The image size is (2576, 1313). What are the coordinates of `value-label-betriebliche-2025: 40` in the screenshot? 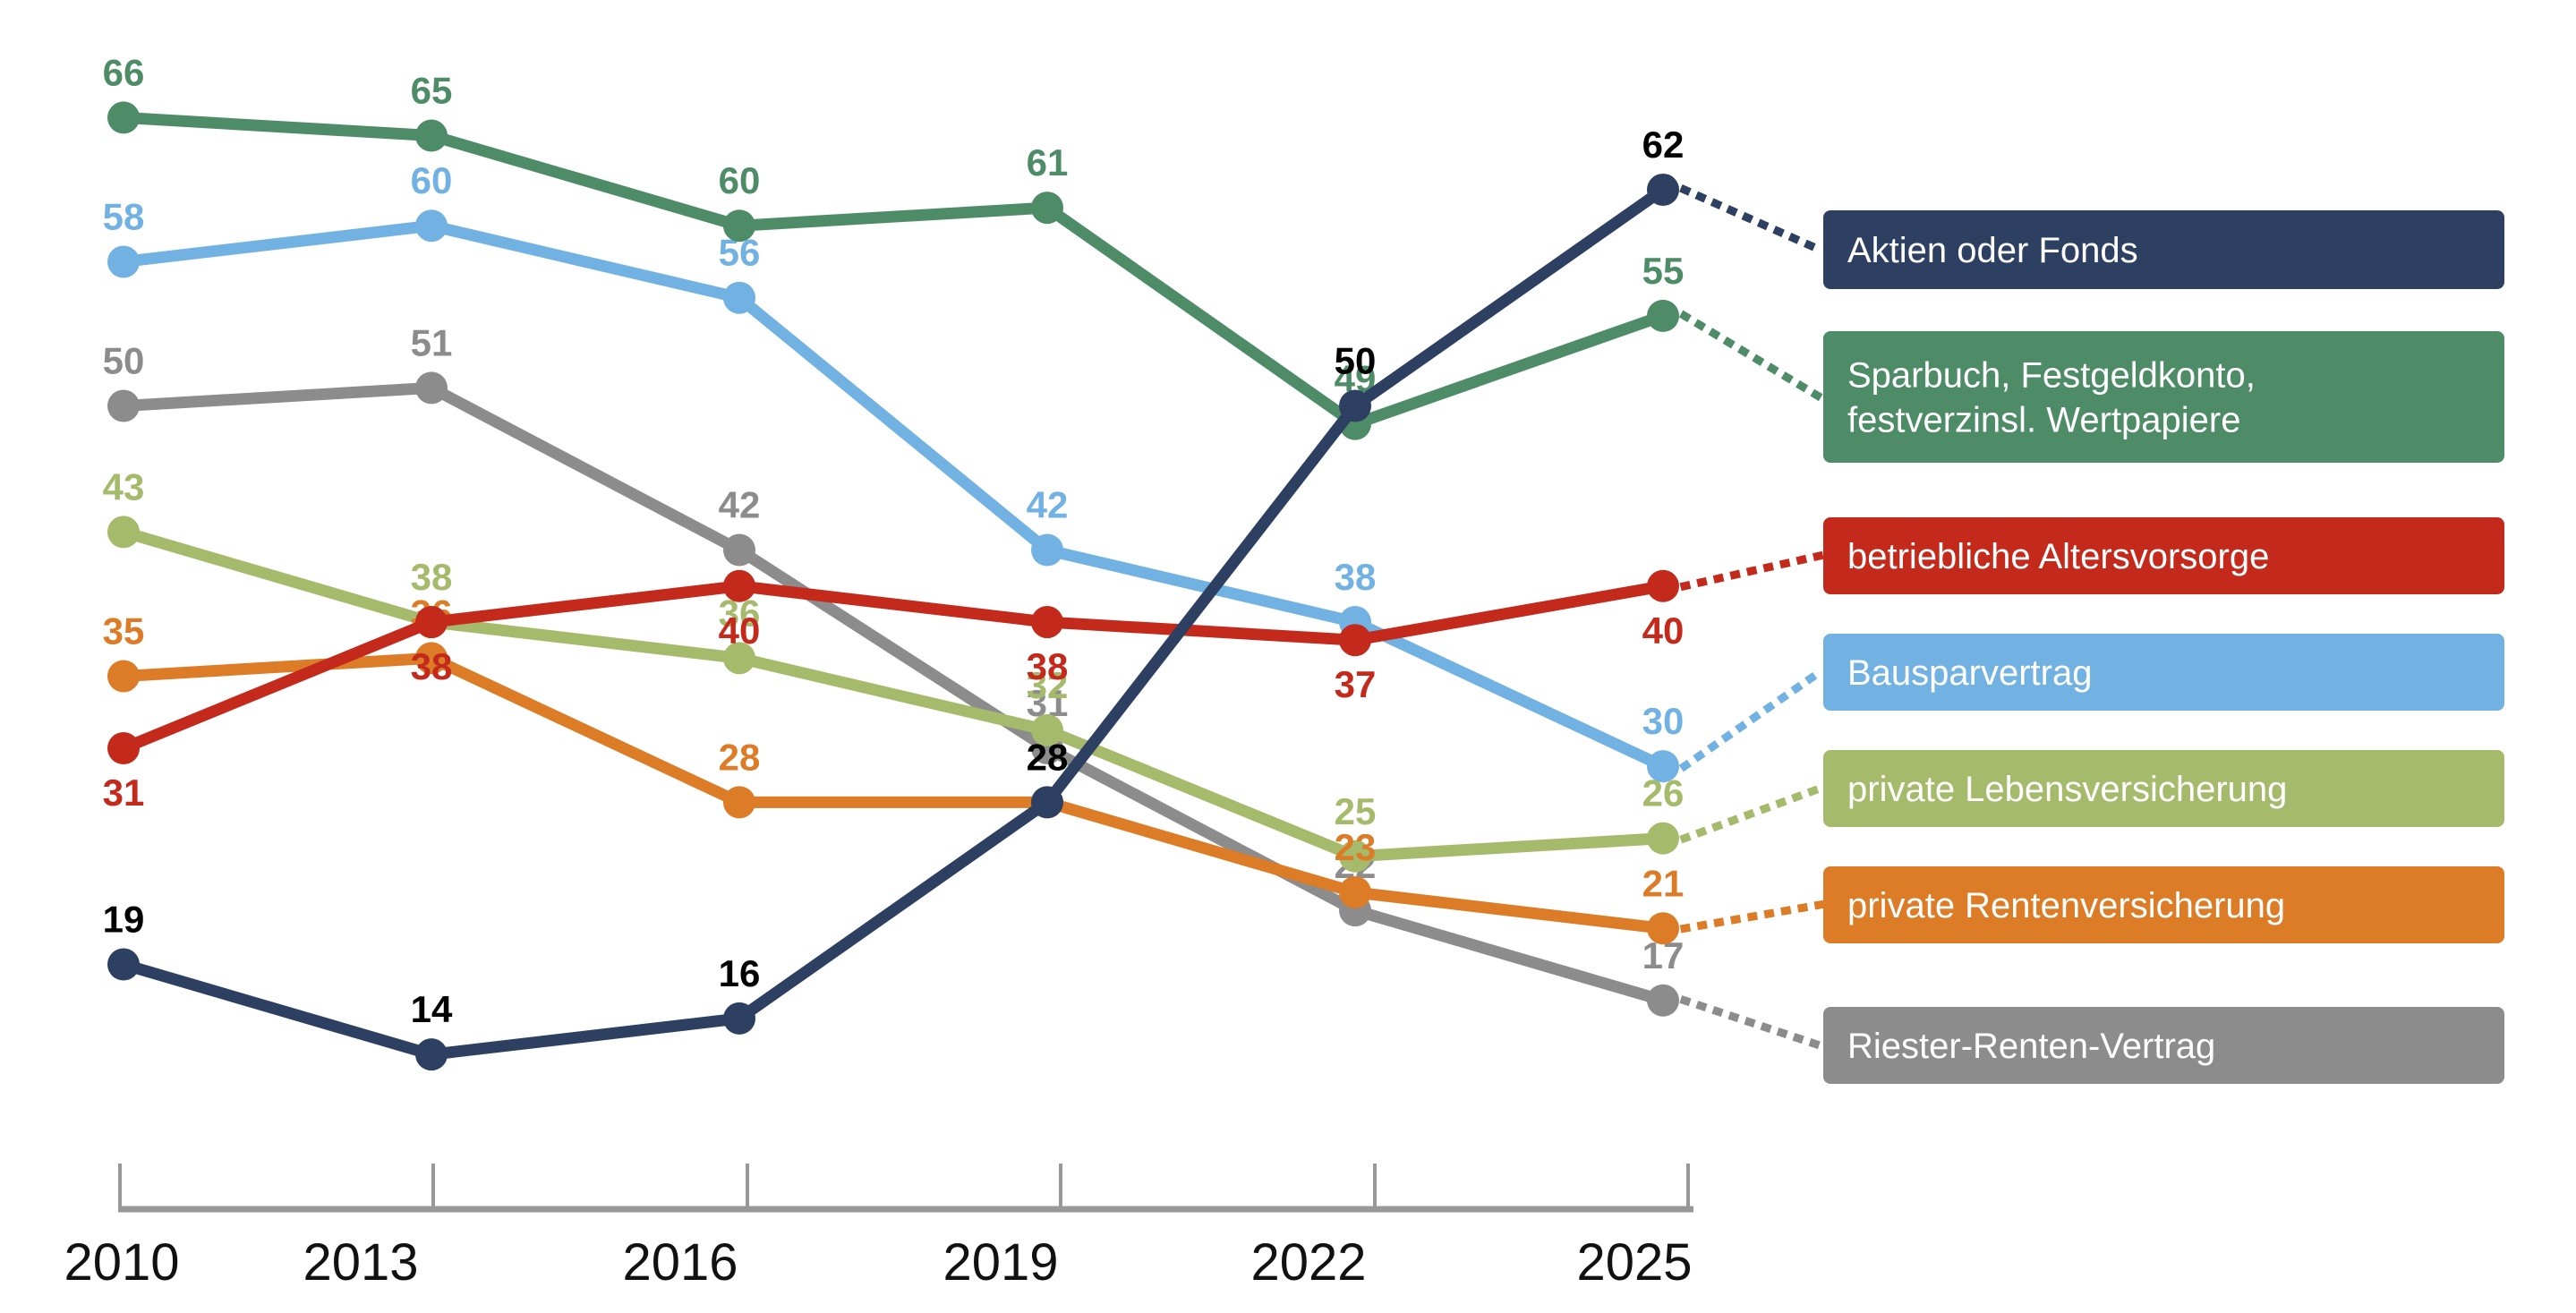 It's located at (1663, 631).